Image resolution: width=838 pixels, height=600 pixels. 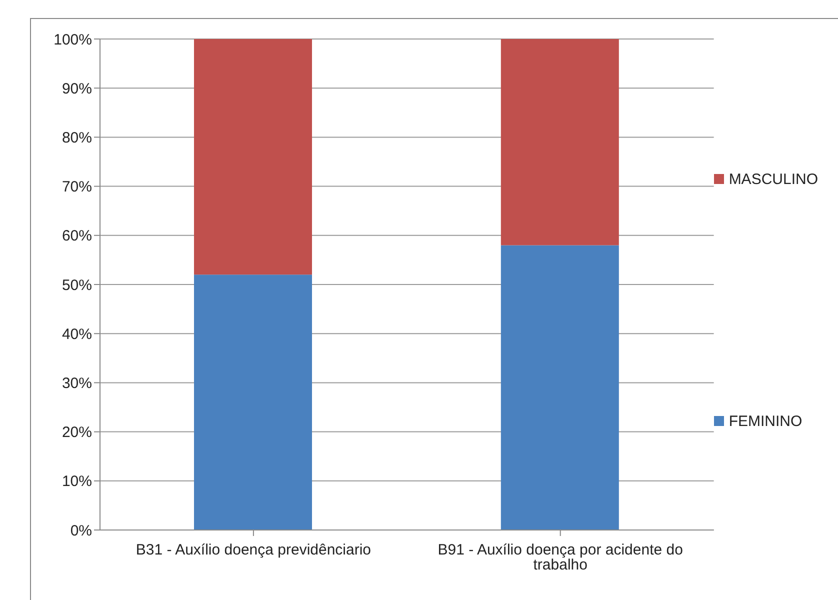 What do you see at coordinates (765, 421) in the screenshot?
I see `legend-label: FEMININO` at bounding box center [765, 421].